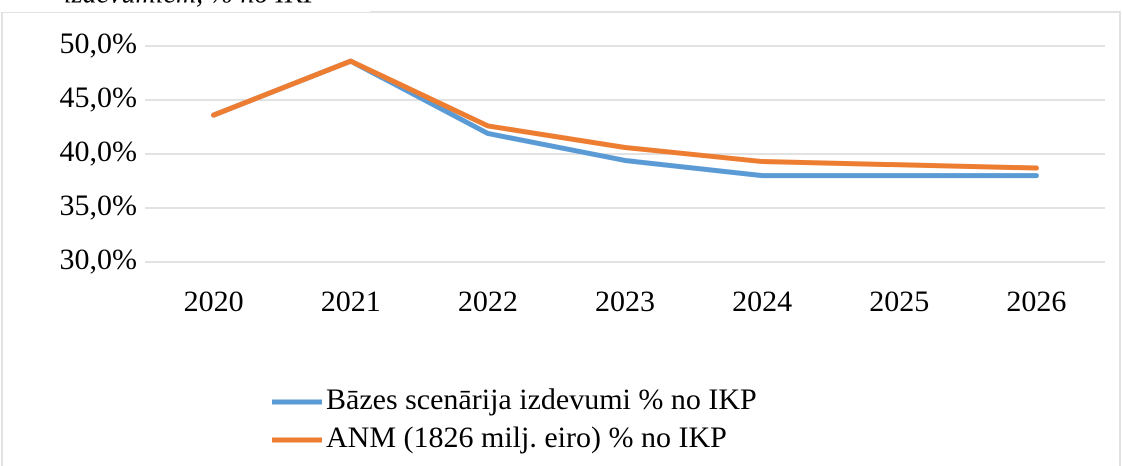 This screenshot has width=1123, height=466. What do you see at coordinates (899, 301) in the screenshot?
I see `x-tick-label: 2025` at bounding box center [899, 301].